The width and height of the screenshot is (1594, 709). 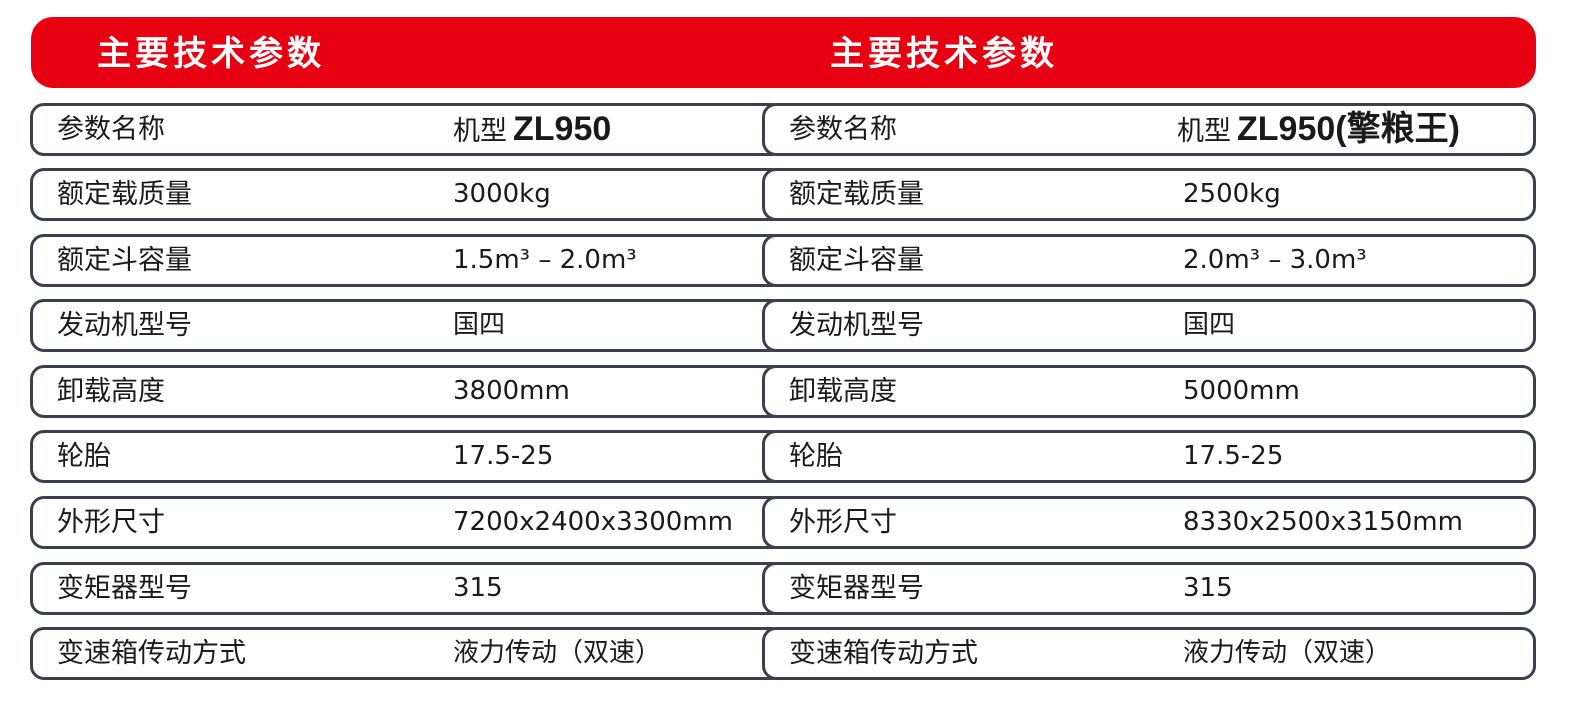 I want to click on spec-value: 2.0m³ – 3.0m³, so click(x=1275, y=260).